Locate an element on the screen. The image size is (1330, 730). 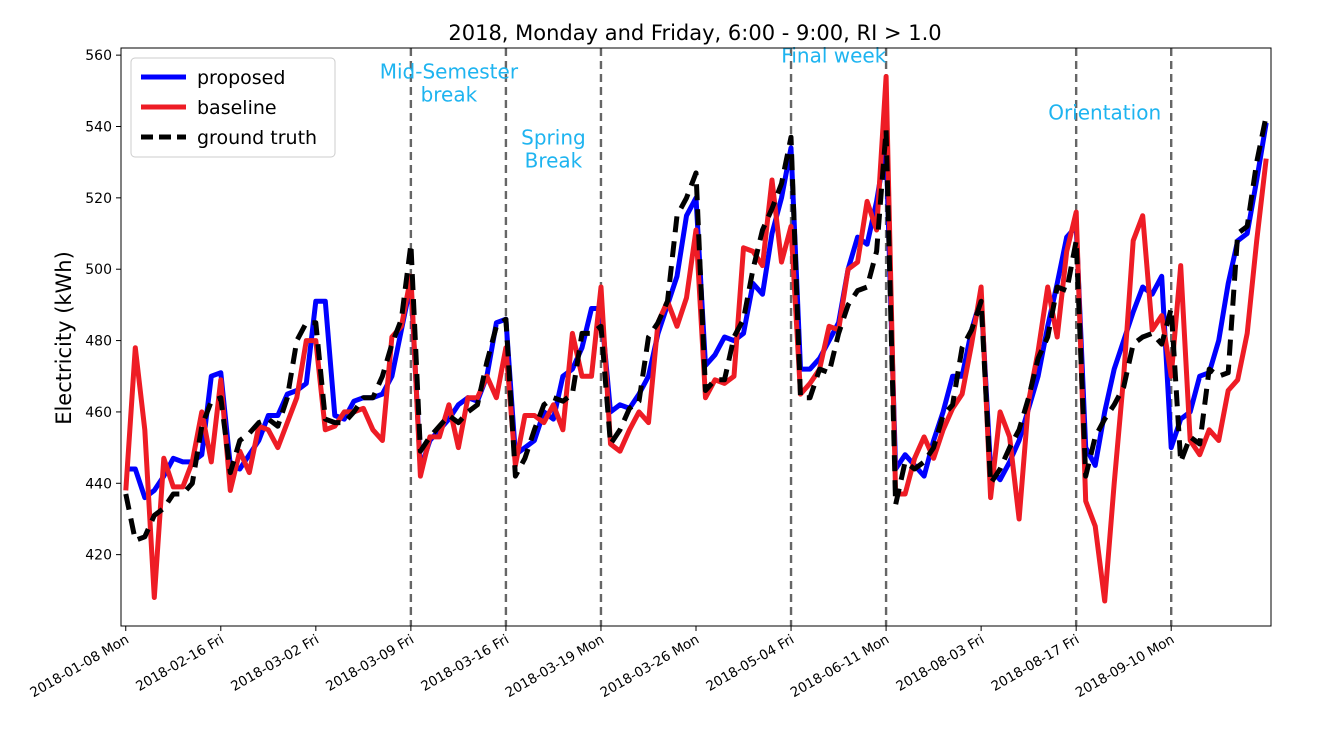
event-annotation: Spring Break is located at coordinates (553, 148).